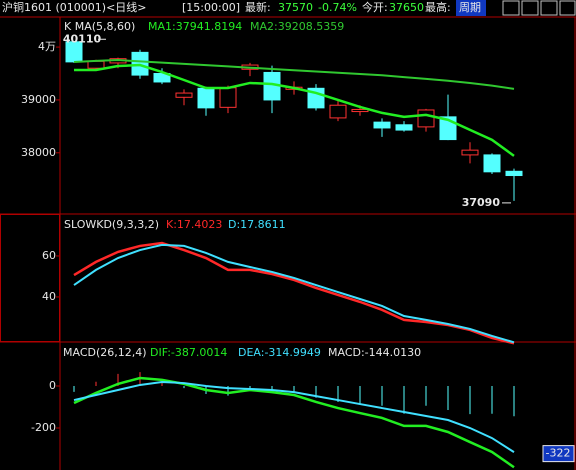  What do you see at coordinates (297, 26) in the screenshot?
I see `legend-entry: MA2:39208.5359` at bounding box center [297, 26].